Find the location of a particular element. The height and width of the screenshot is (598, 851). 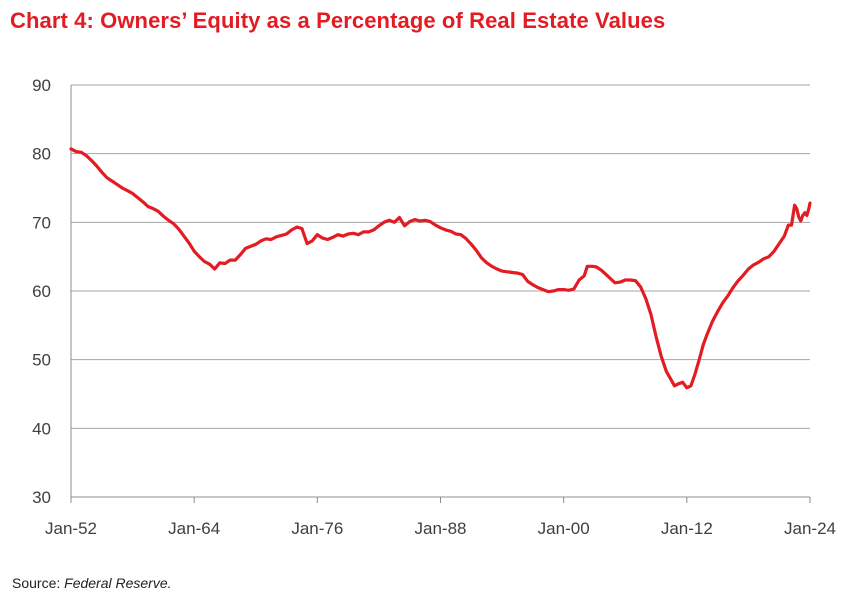

y-tick-label-30: 30 is located at coordinates (41, 497).